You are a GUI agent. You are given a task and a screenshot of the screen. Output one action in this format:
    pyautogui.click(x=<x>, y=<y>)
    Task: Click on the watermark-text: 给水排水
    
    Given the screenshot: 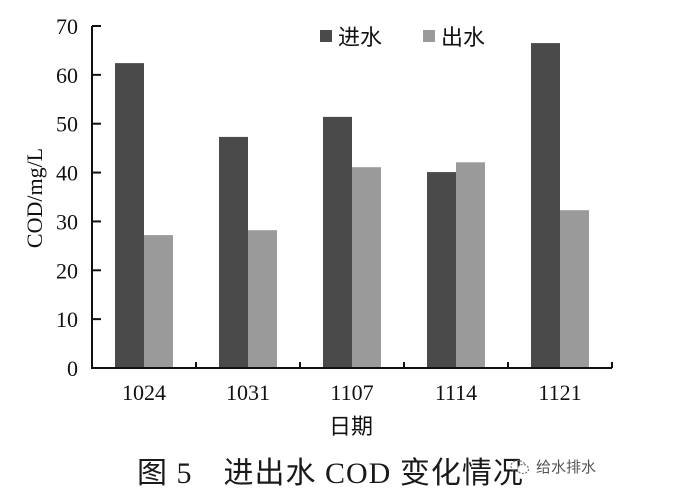 What is the action you would take?
    pyautogui.click(x=566, y=467)
    